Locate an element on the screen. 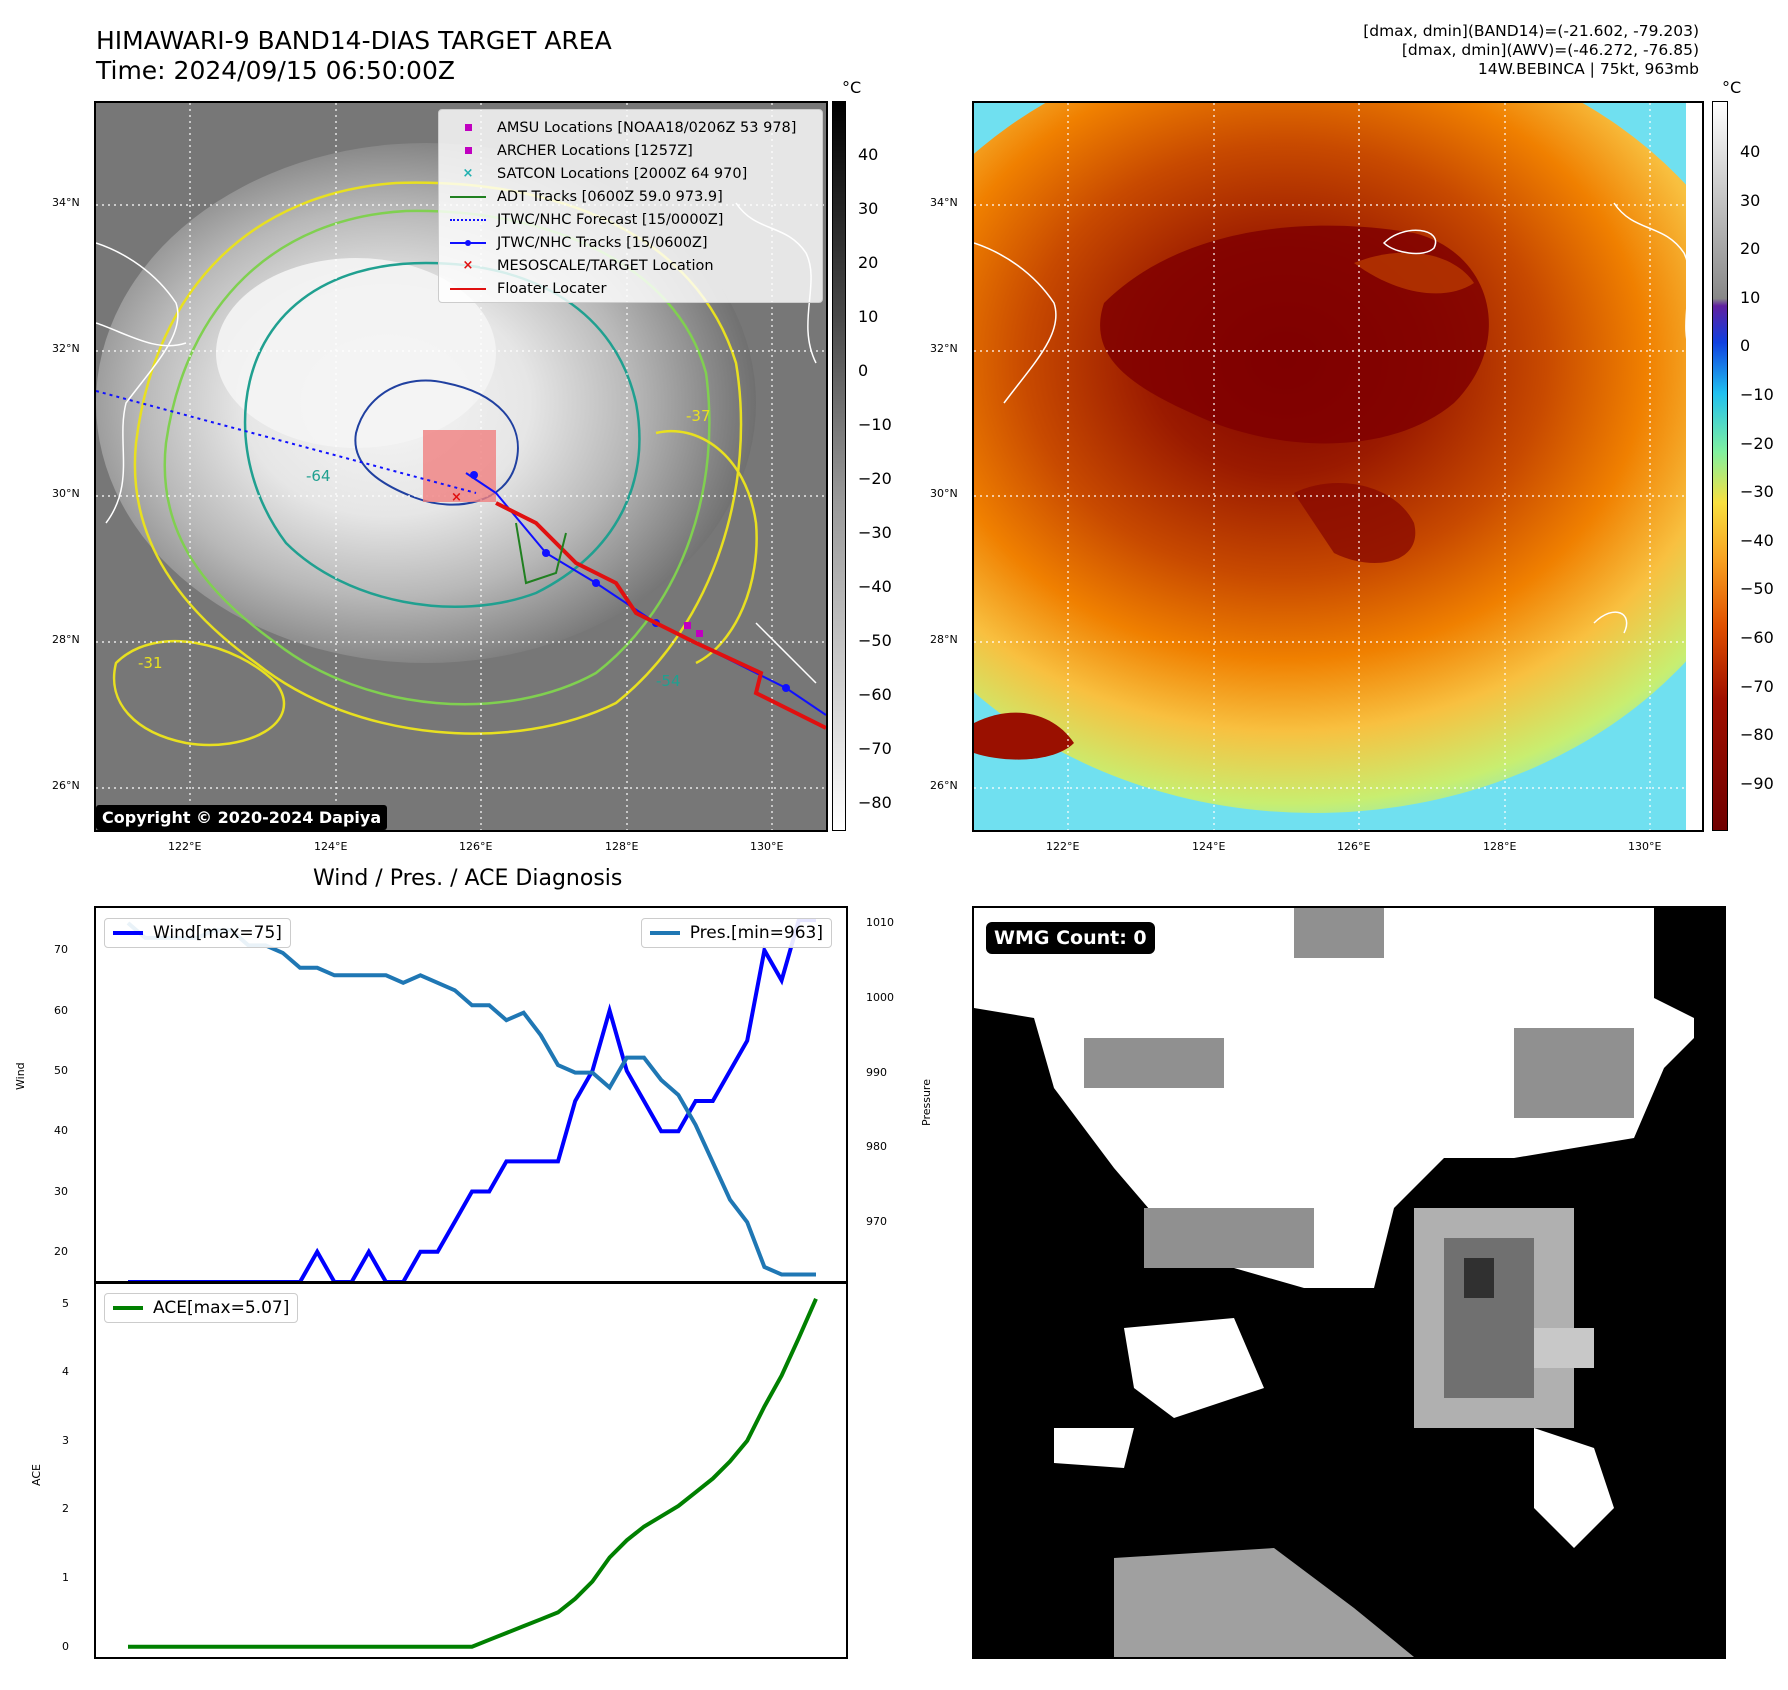 The width and height of the screenshot is (1788, 1690). colorbar-color-tick: 40 is located at coordinates (1750, 151).